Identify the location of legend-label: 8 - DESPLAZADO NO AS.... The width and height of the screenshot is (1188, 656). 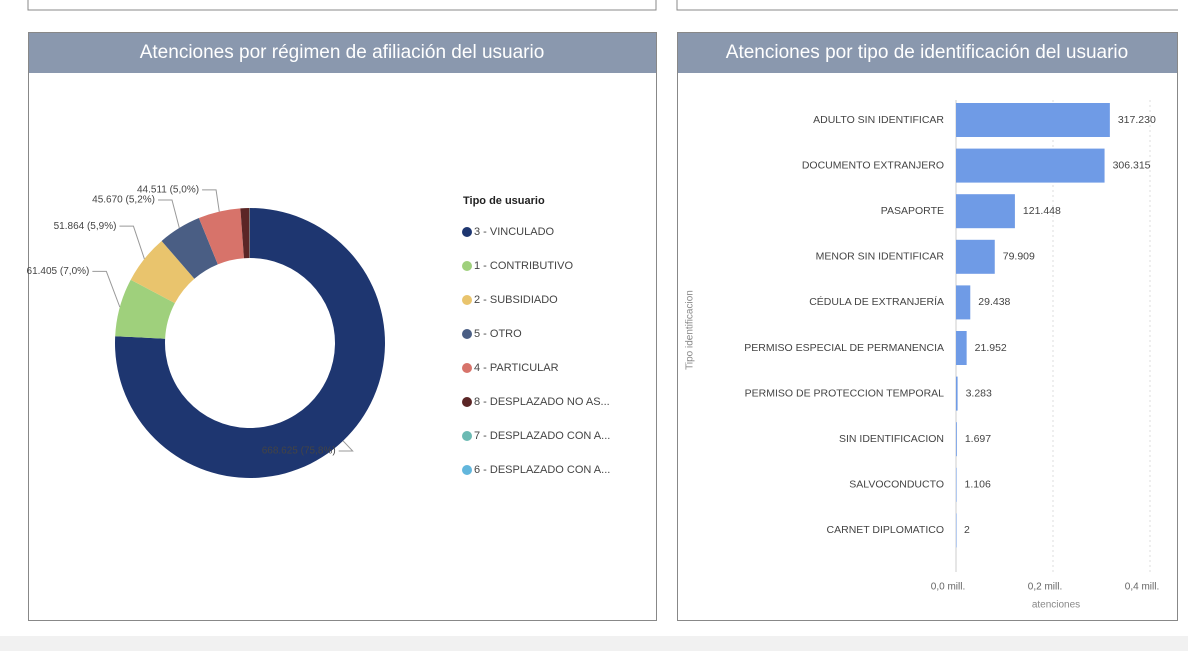
(542, 402).